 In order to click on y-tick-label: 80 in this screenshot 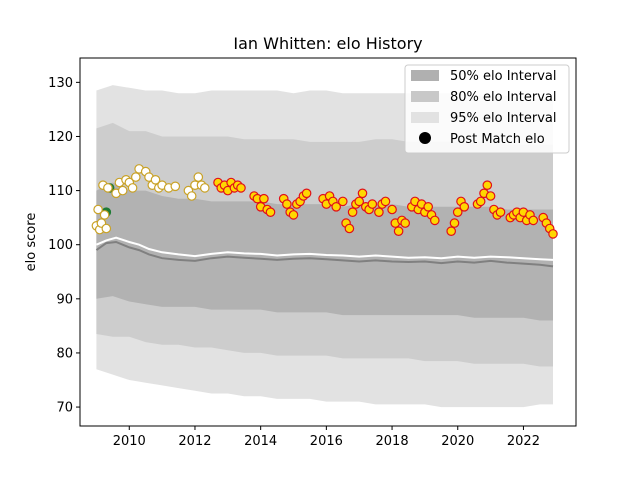, I will do `click(64, 353)`.